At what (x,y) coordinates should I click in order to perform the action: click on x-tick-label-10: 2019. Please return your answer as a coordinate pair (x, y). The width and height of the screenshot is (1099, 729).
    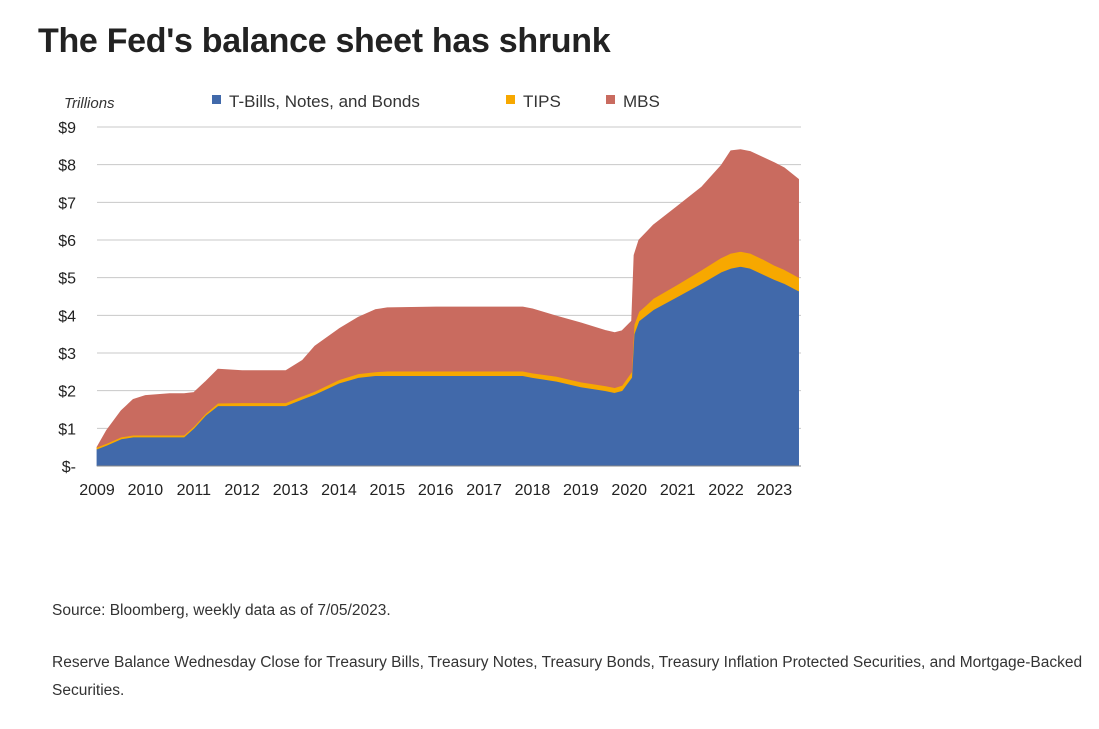
    Looking at the image, I should click on (581, 490).